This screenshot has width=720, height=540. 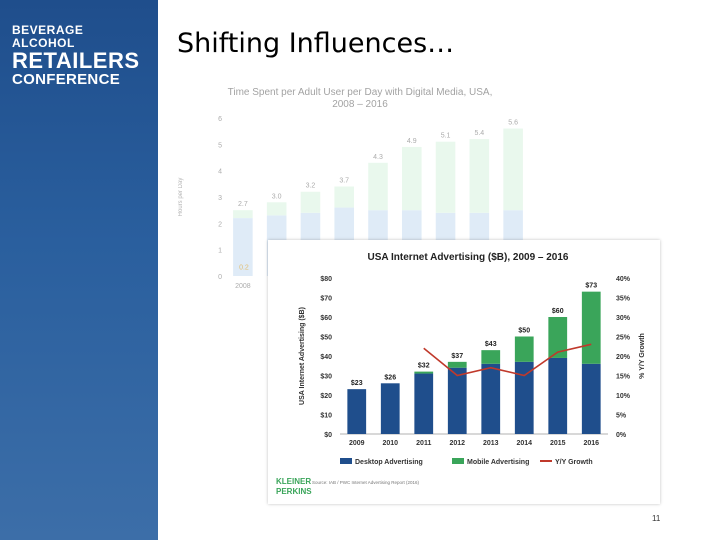 What do you see at coordinates (220, 172) in the screenshot?
I see `bg-y-tick-label: 4` at bounding box center [220, 172].